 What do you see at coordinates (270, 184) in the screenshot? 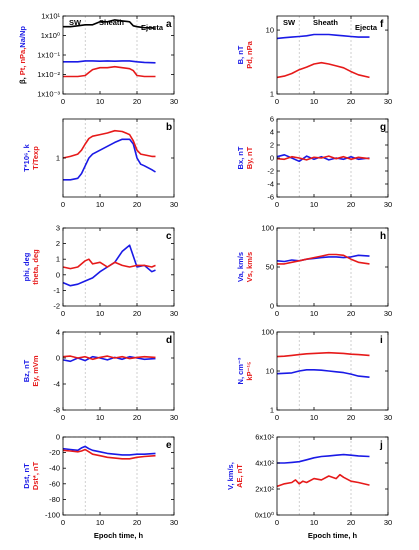
I see `y-tick-label: -4` at bounding box center [270, 184].